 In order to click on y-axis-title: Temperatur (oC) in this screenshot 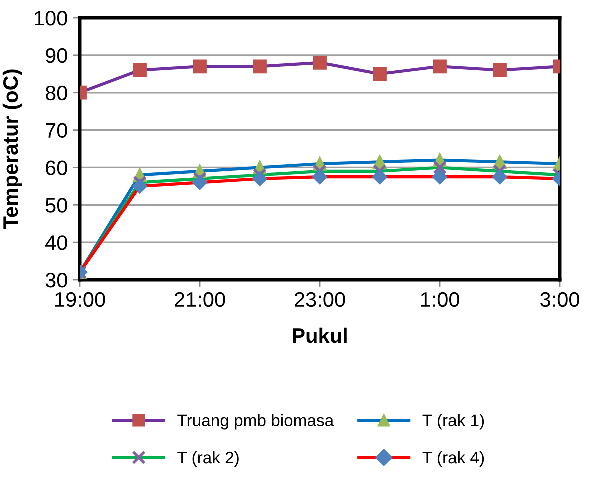, I will do `click(12, 150)`.